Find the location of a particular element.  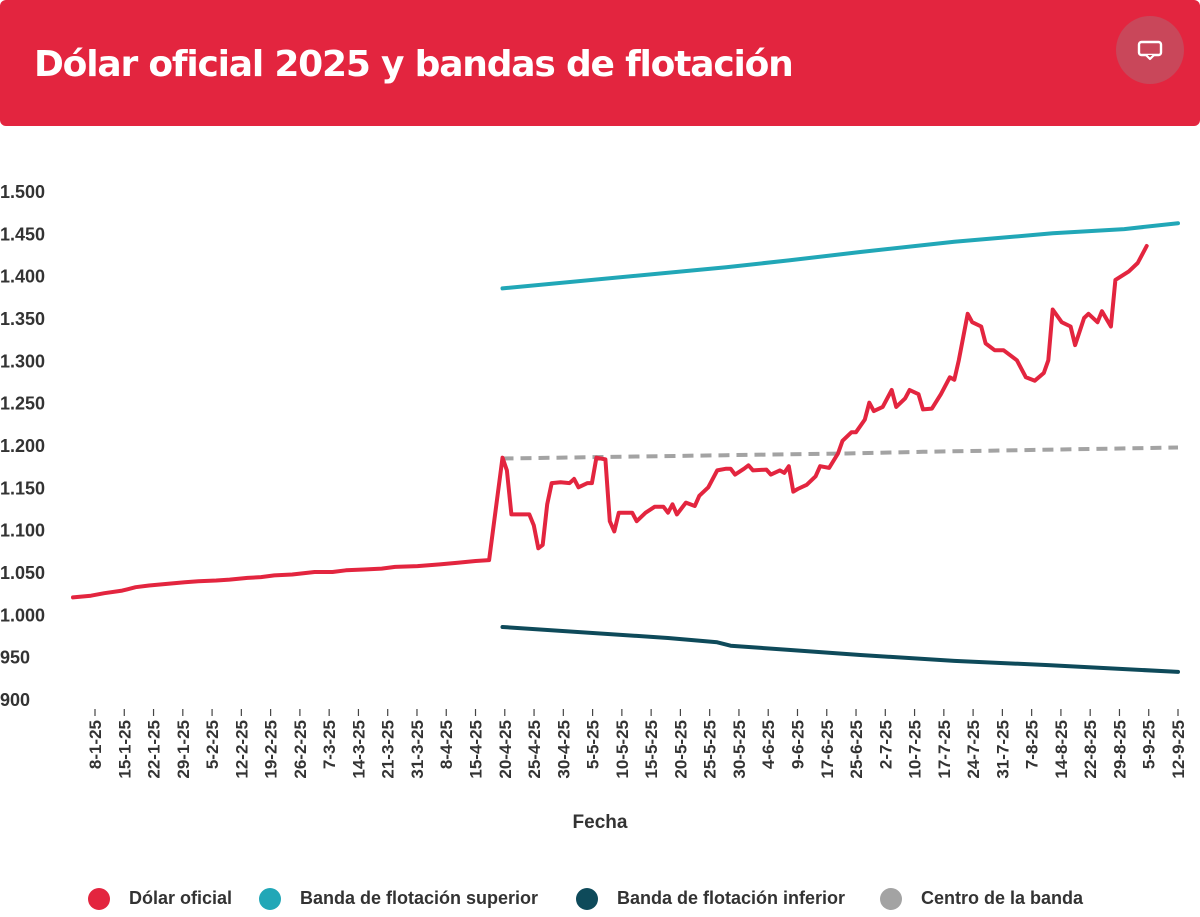

x-tick-label: 15-4-25 is located at coordinates (476, 749).